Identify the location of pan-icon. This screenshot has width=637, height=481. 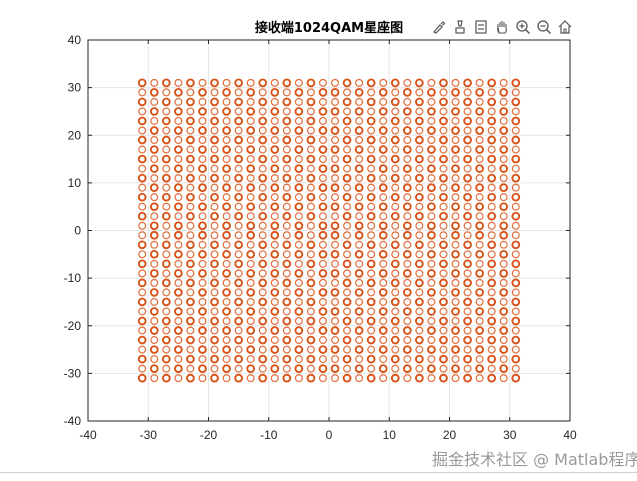
(502, 27).